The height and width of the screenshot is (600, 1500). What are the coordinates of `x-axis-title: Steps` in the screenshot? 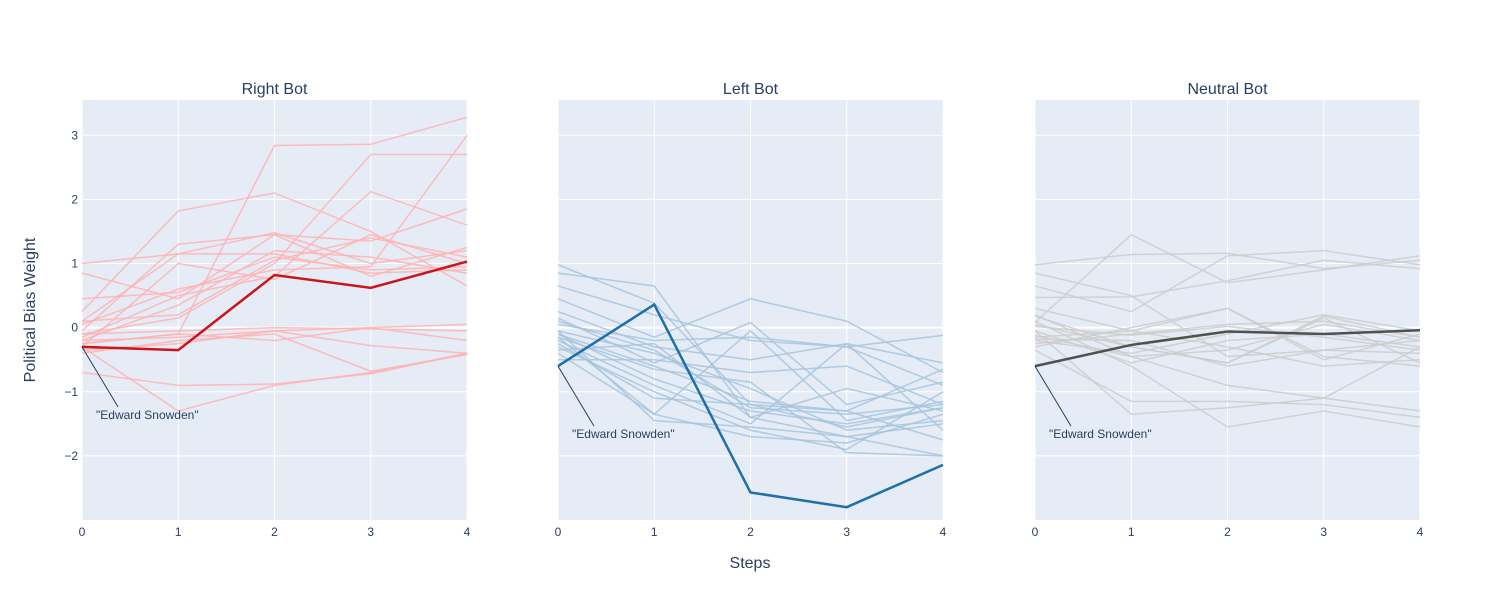 It's located at (750, 563).